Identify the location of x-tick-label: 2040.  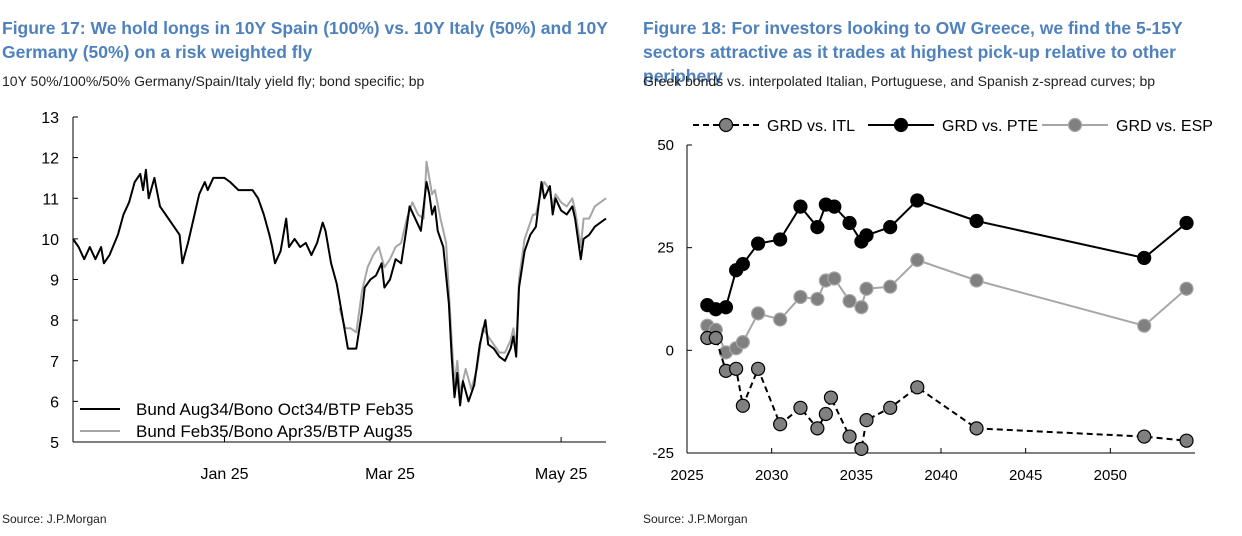
(940, 475).